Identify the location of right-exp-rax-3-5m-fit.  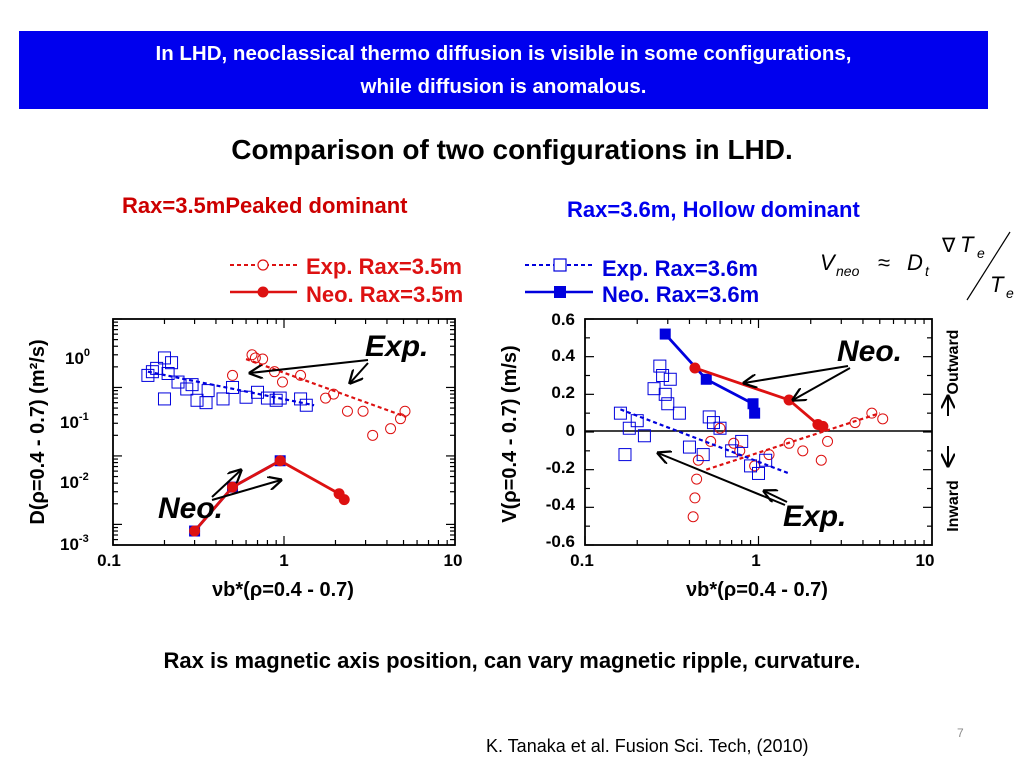
(793, 441).